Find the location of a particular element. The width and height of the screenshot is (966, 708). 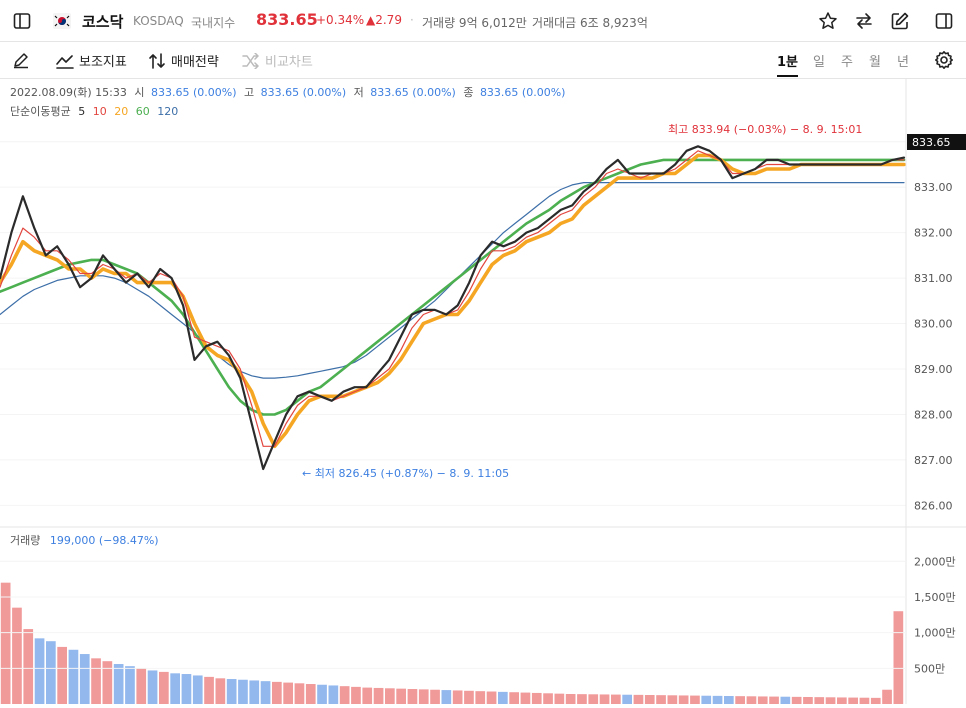

info-high-label: 고 is located at coordinates (249, 92).